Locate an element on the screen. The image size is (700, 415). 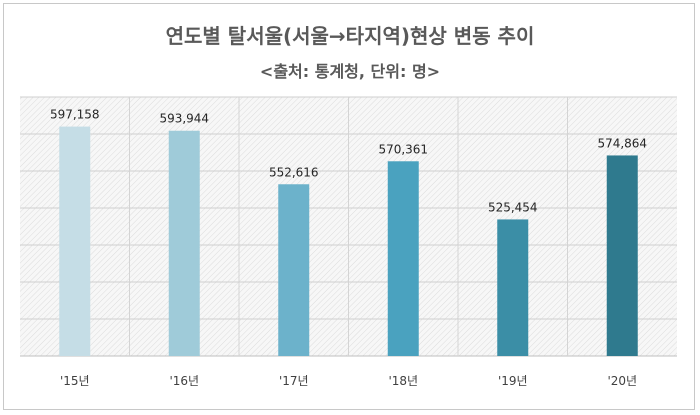
data-label: 552,616 is located at coordinates (294, 172).